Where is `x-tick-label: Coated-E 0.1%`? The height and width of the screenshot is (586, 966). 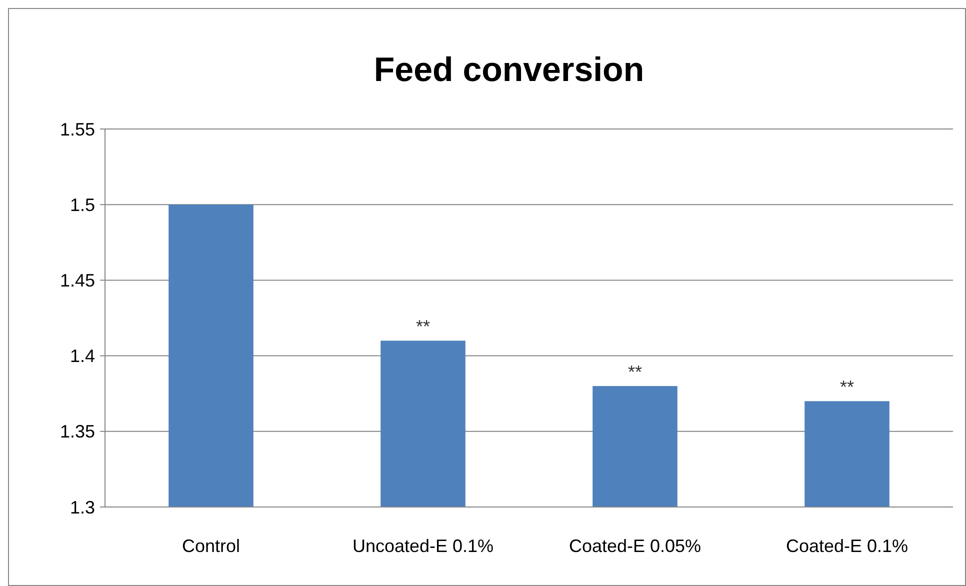
x-tick-label: Coated-E 0.1% is located at coordinates (847, 546).